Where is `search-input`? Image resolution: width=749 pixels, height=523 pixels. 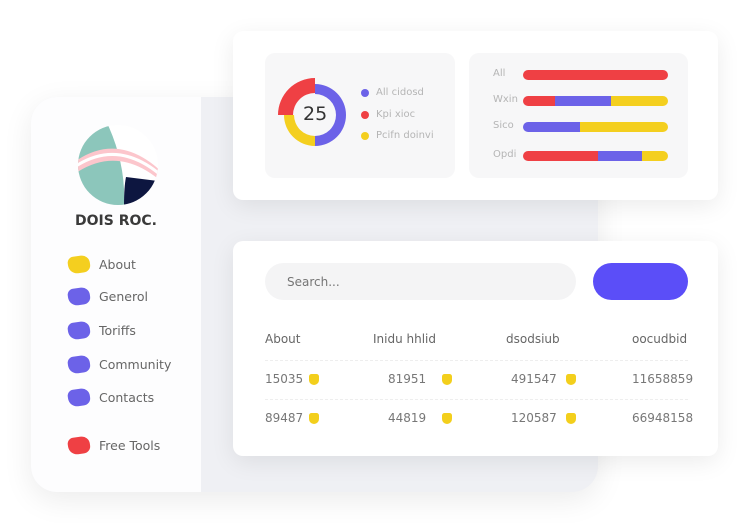 search-input is located at coordinates (420, 281).